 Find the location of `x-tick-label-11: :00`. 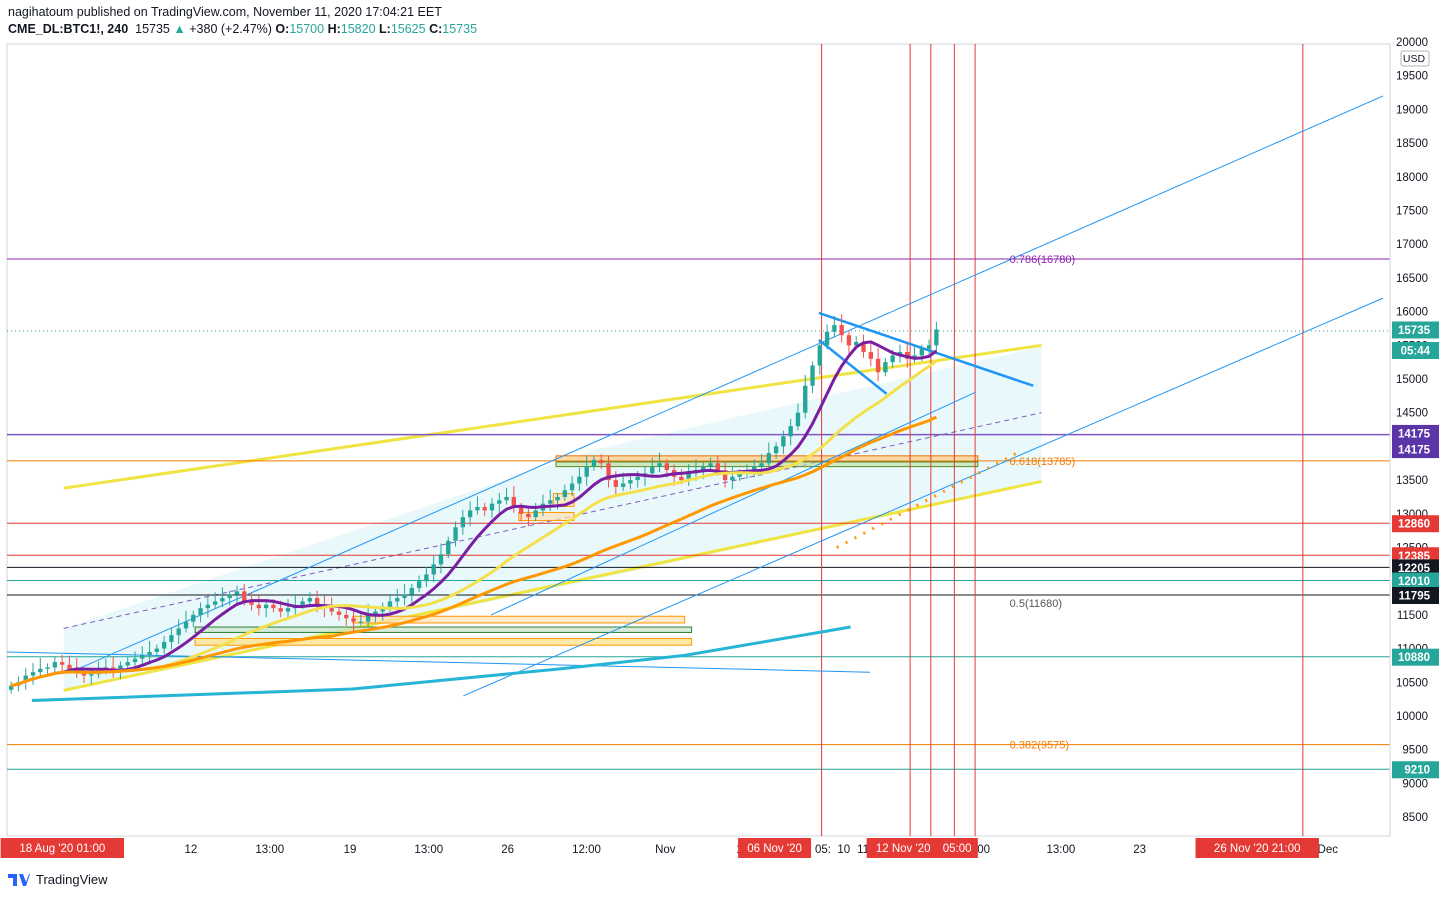

x-tick-label-11: :00 is located at coordinates (982, 850).